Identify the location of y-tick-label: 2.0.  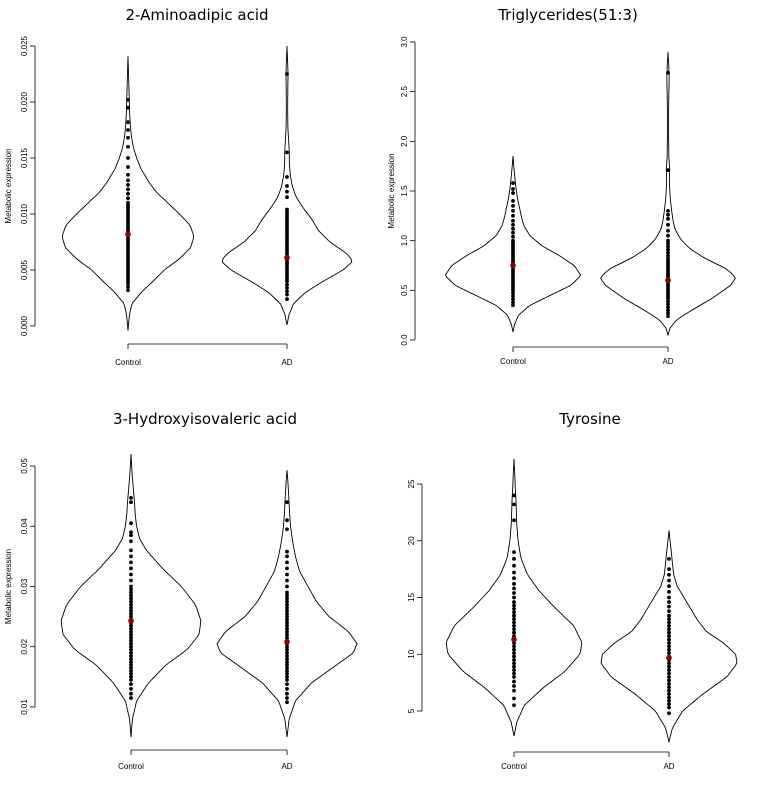
(404, 141).